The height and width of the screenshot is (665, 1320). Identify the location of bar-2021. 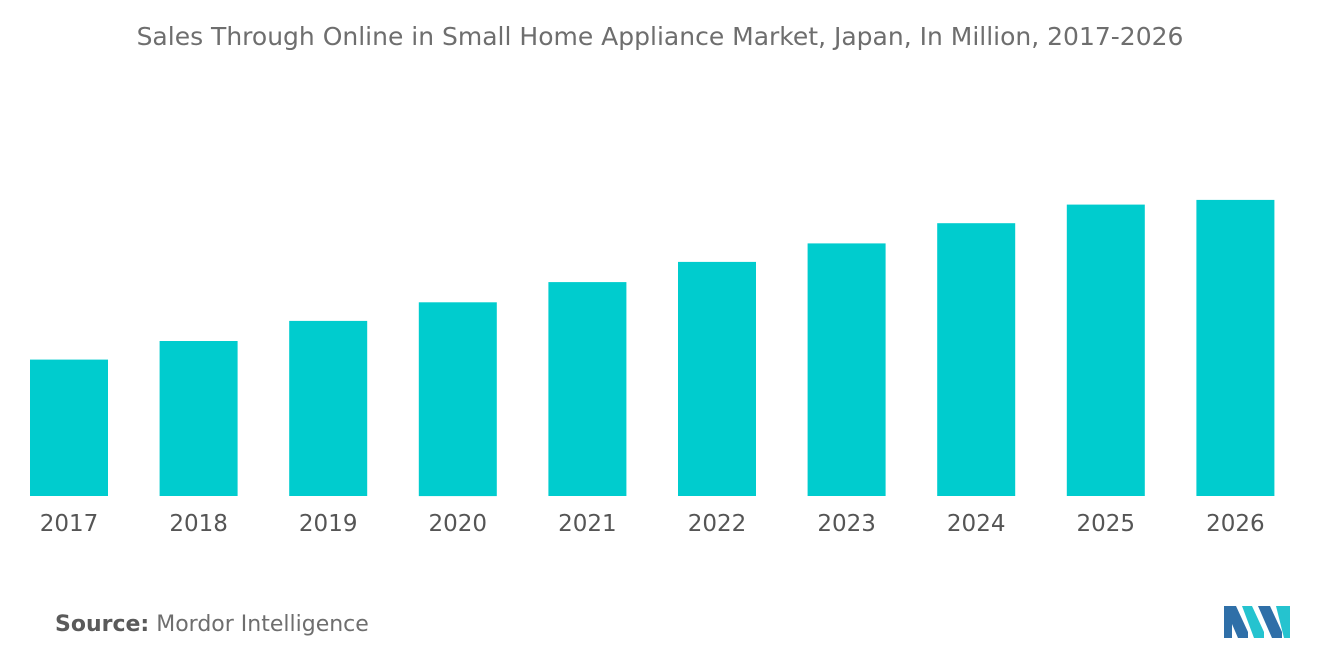
(587, 389).